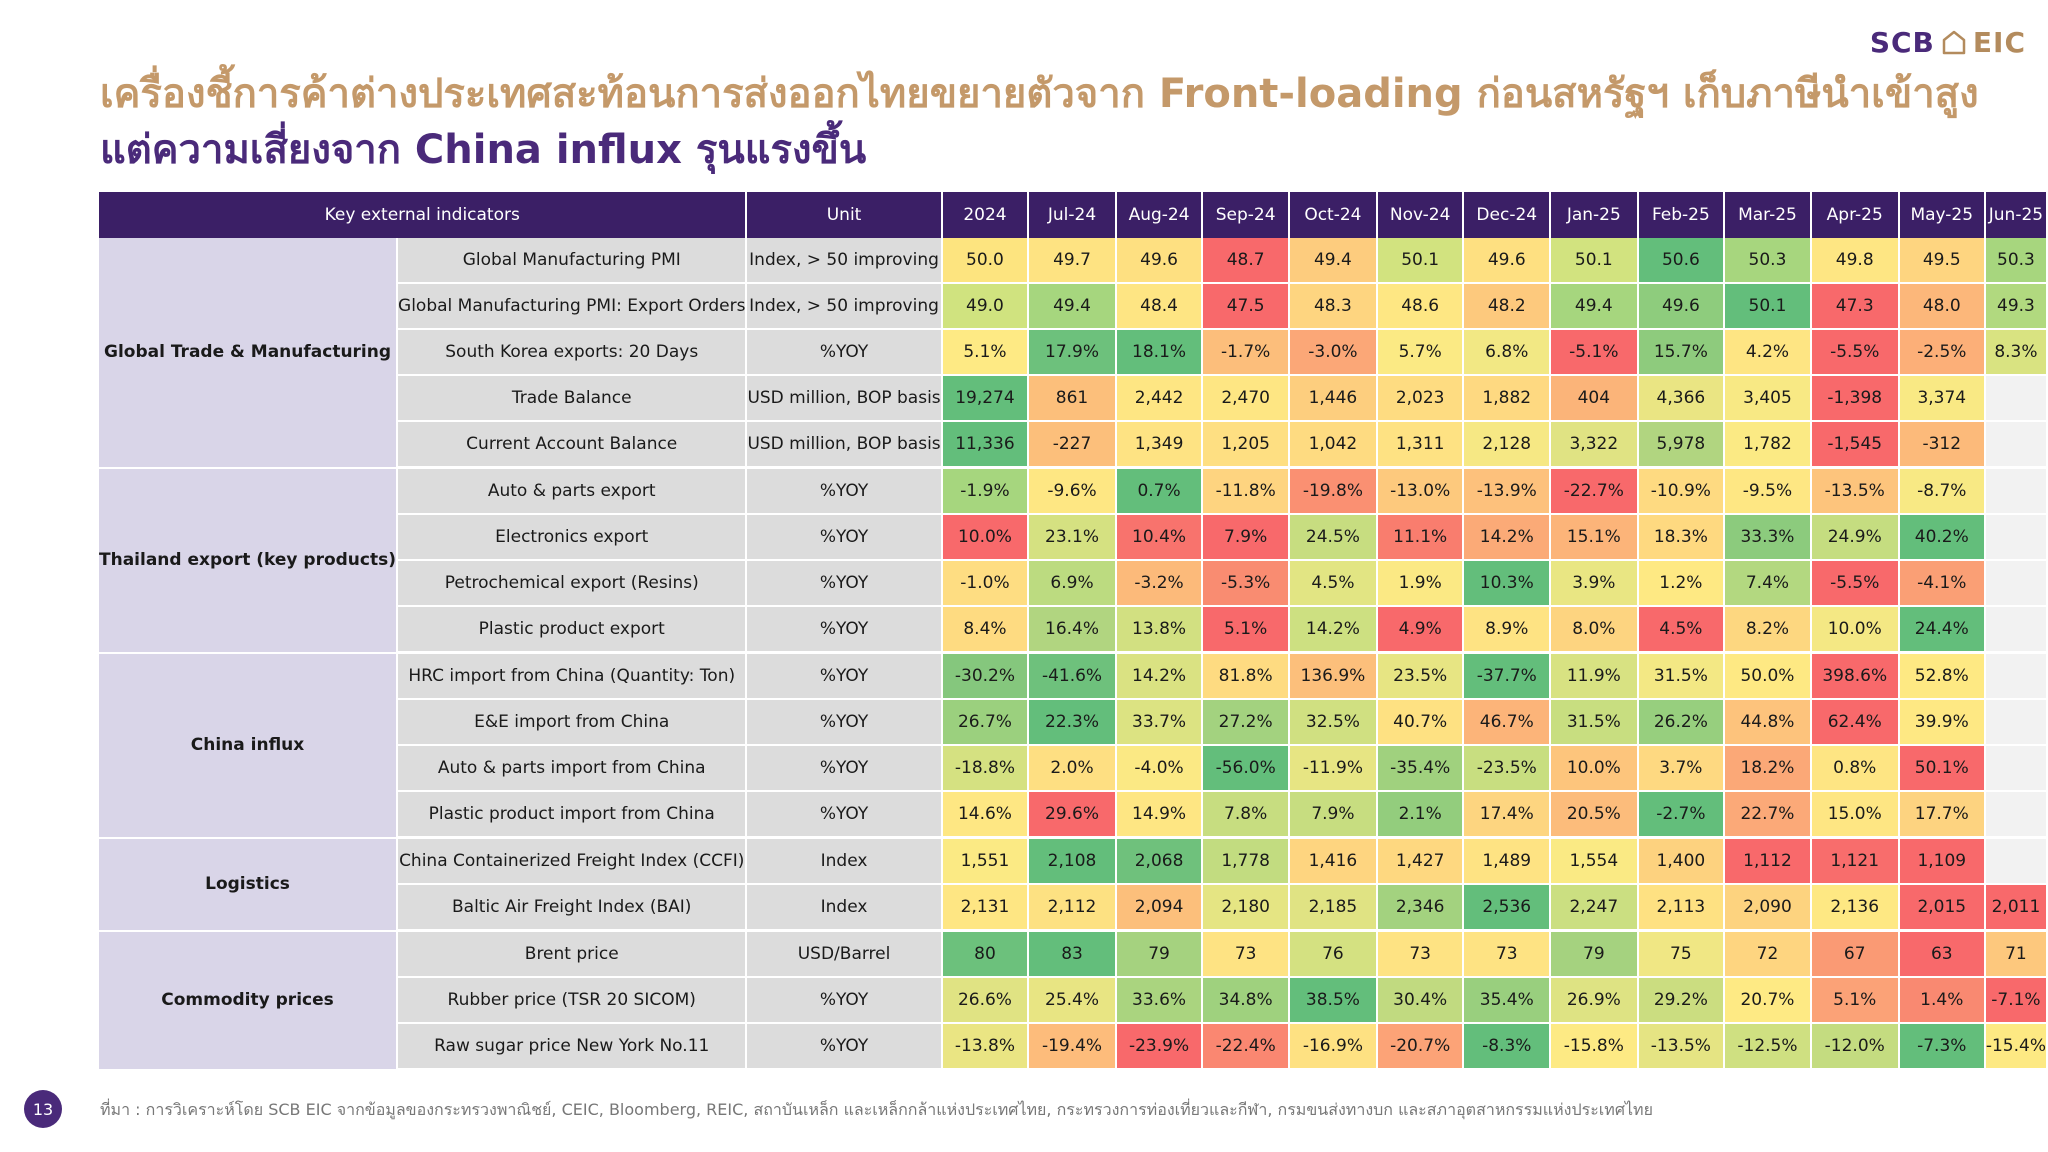 Image resolution: width=2048 pixels, height=1152 pixels. I want to click on value-cell: -13.5%, so click(1855, 492).